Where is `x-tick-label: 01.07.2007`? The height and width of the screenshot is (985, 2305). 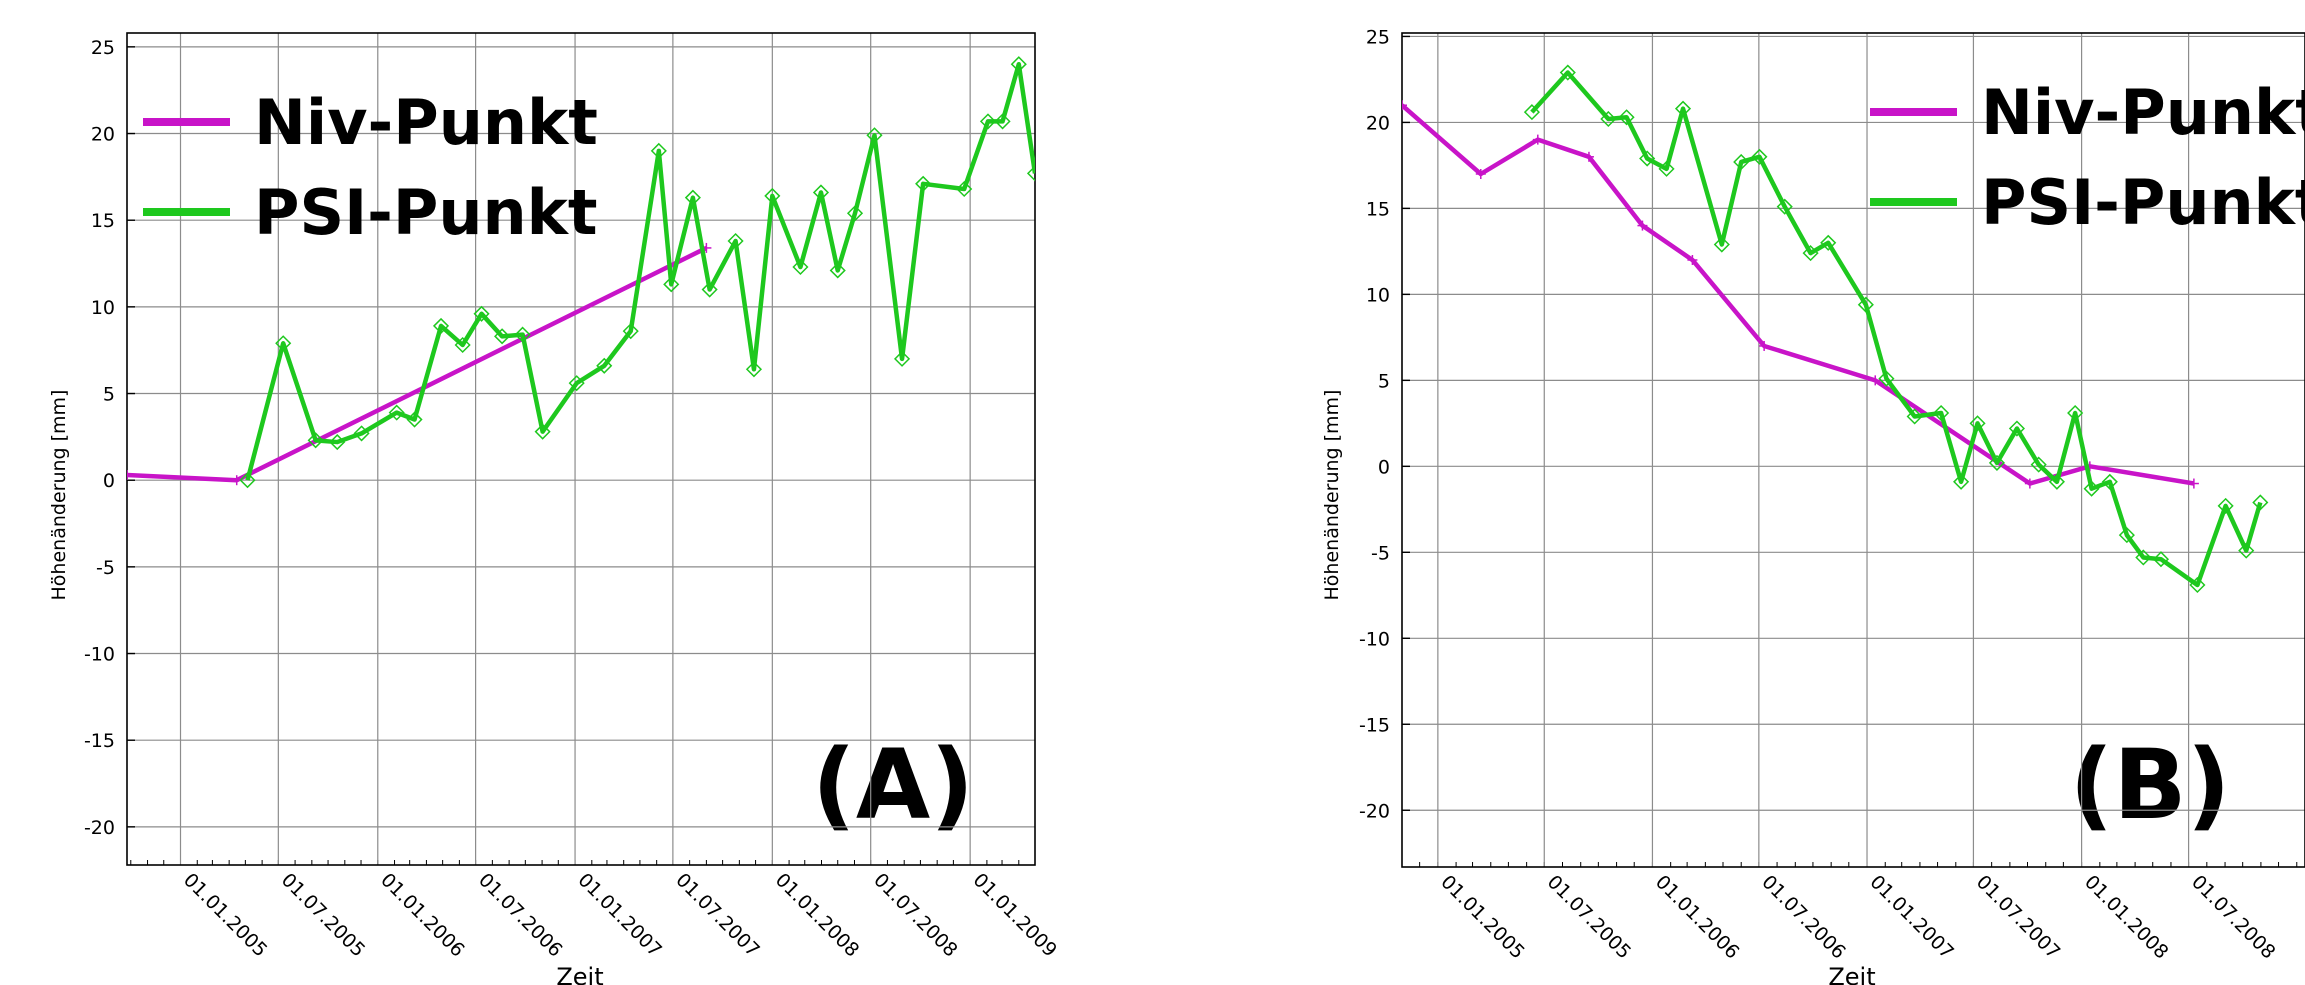
x-tick-label: 01.07.2007 is located at coordinates (717, 915).